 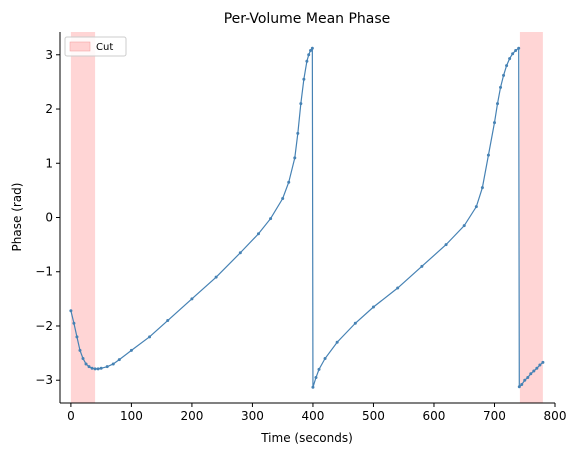 I want to click on y-tick-label: −1, so click(x=44, y=272).